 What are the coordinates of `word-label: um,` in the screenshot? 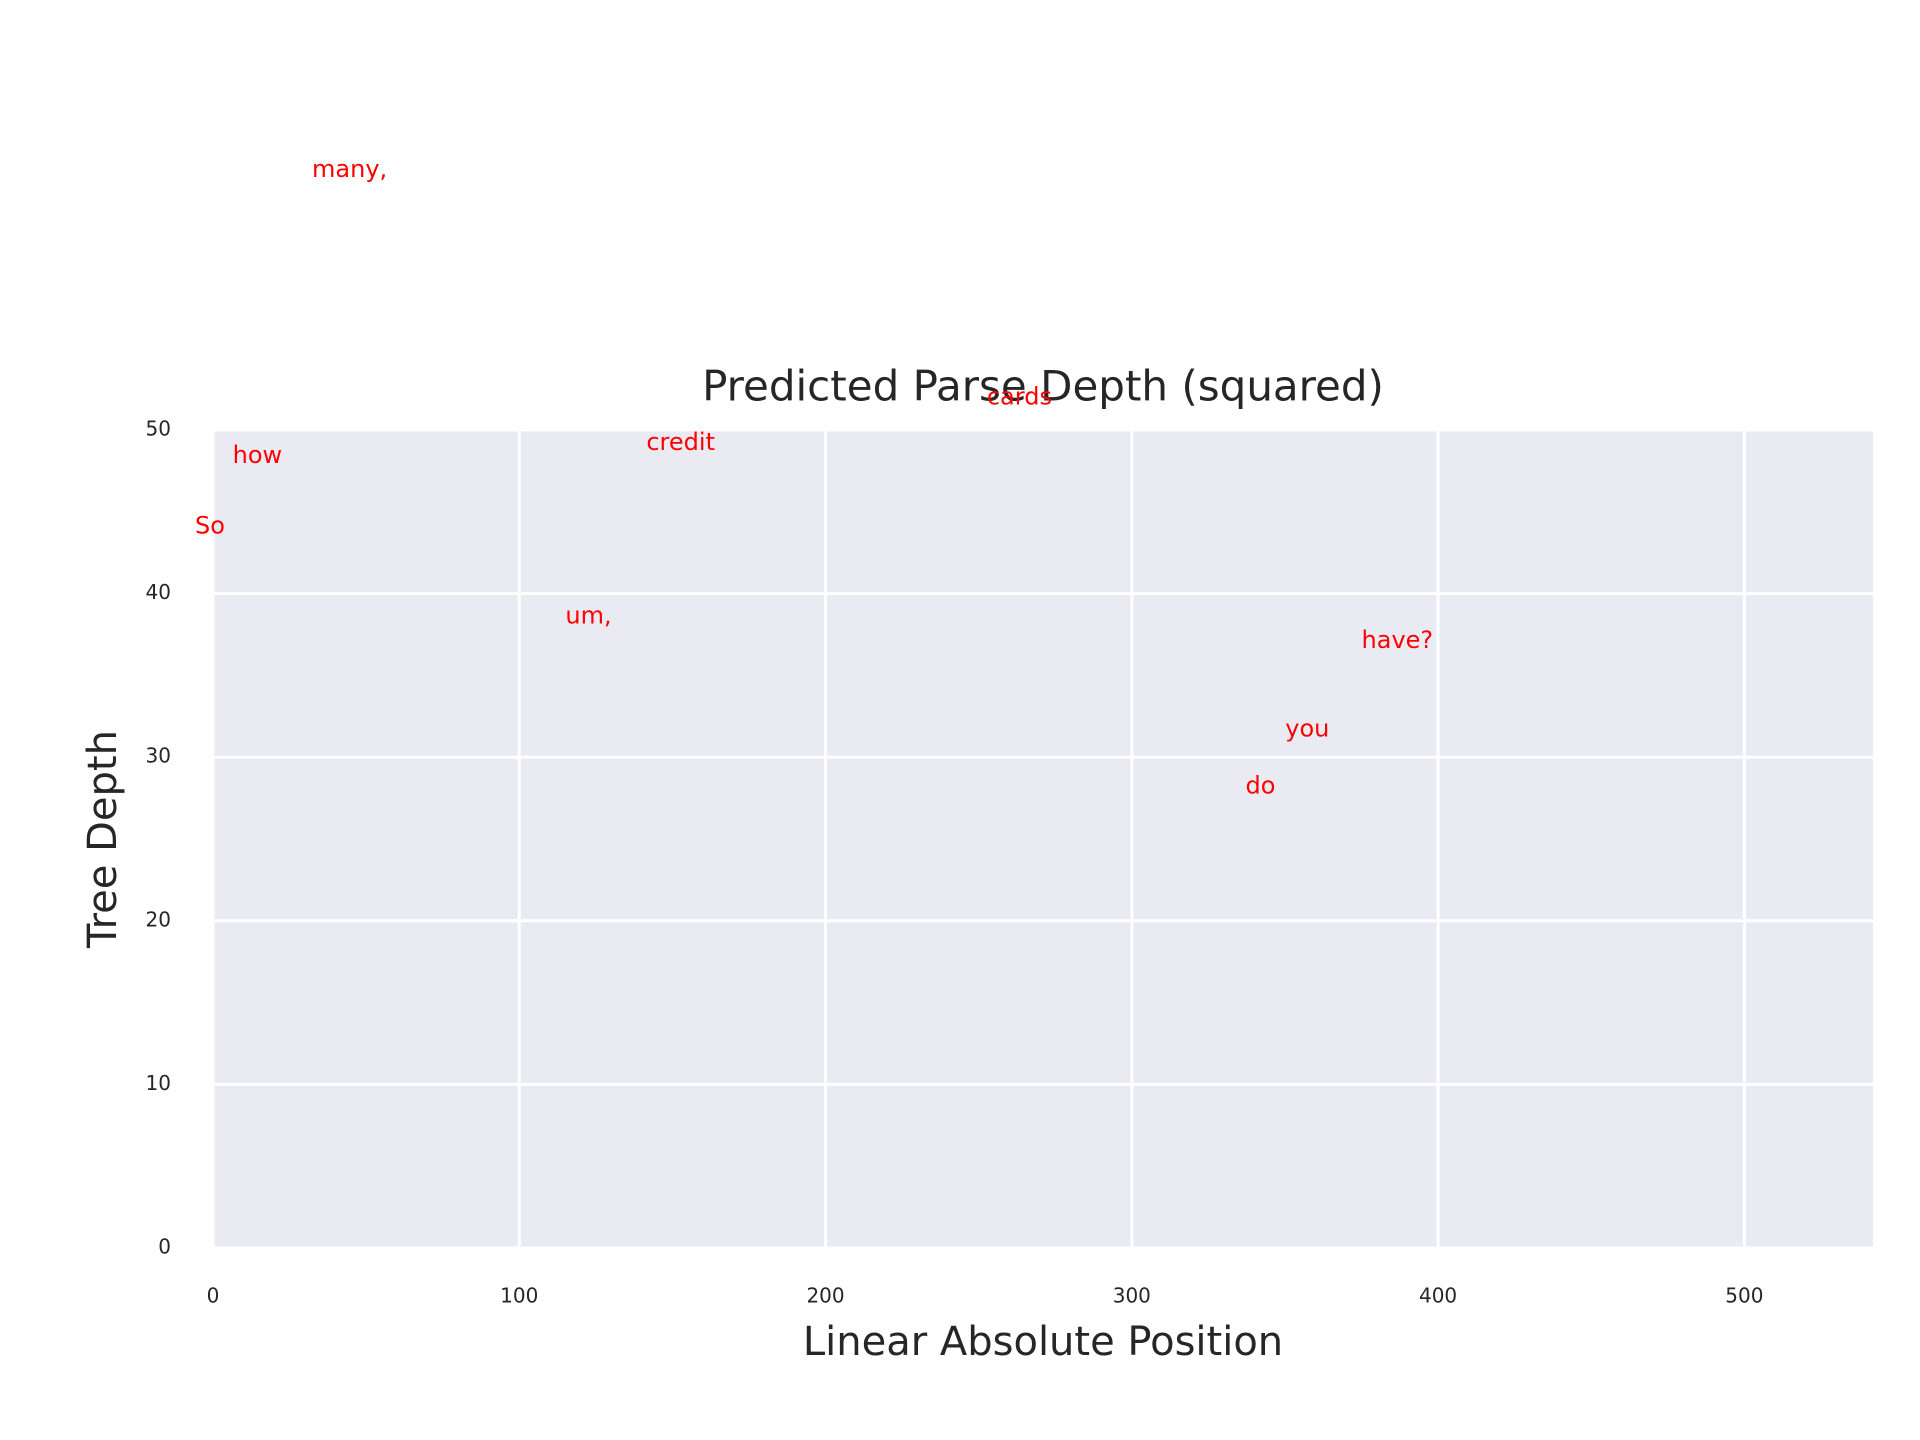 It's located at (588, 616).